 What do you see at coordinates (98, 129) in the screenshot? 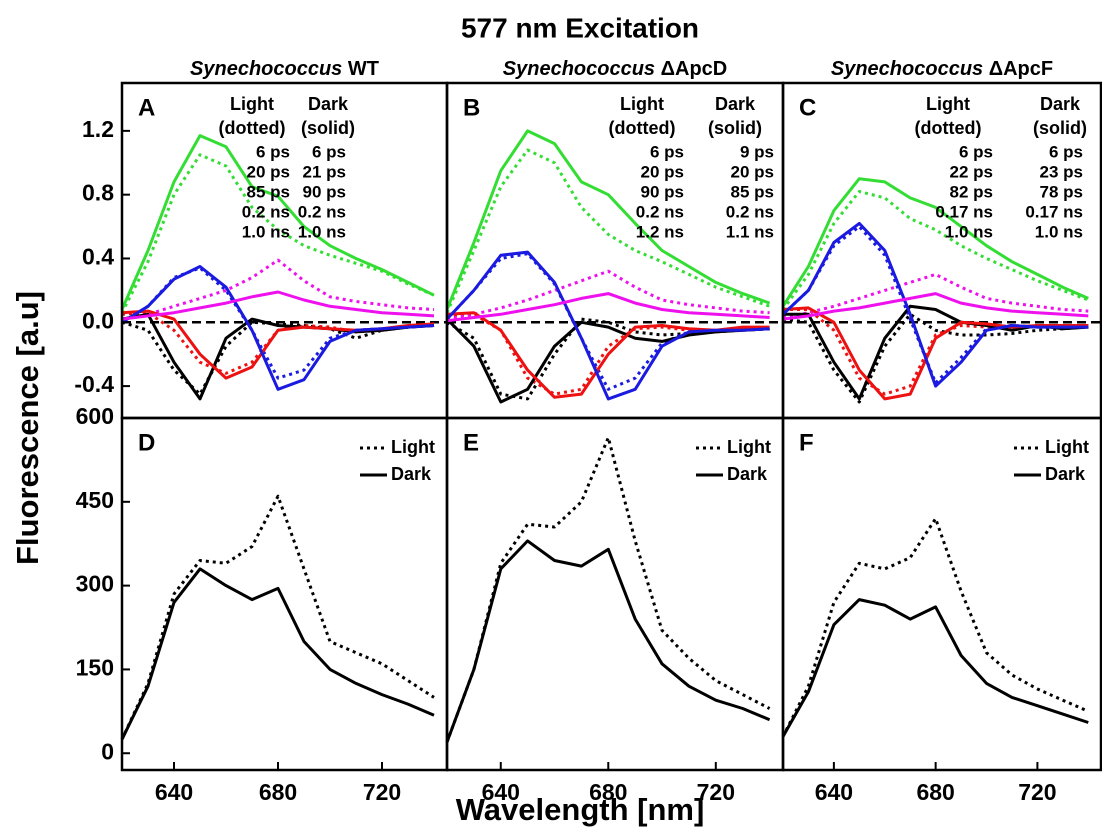
I see `y-tick-label: 1.2` at bounding box center [98, 129].